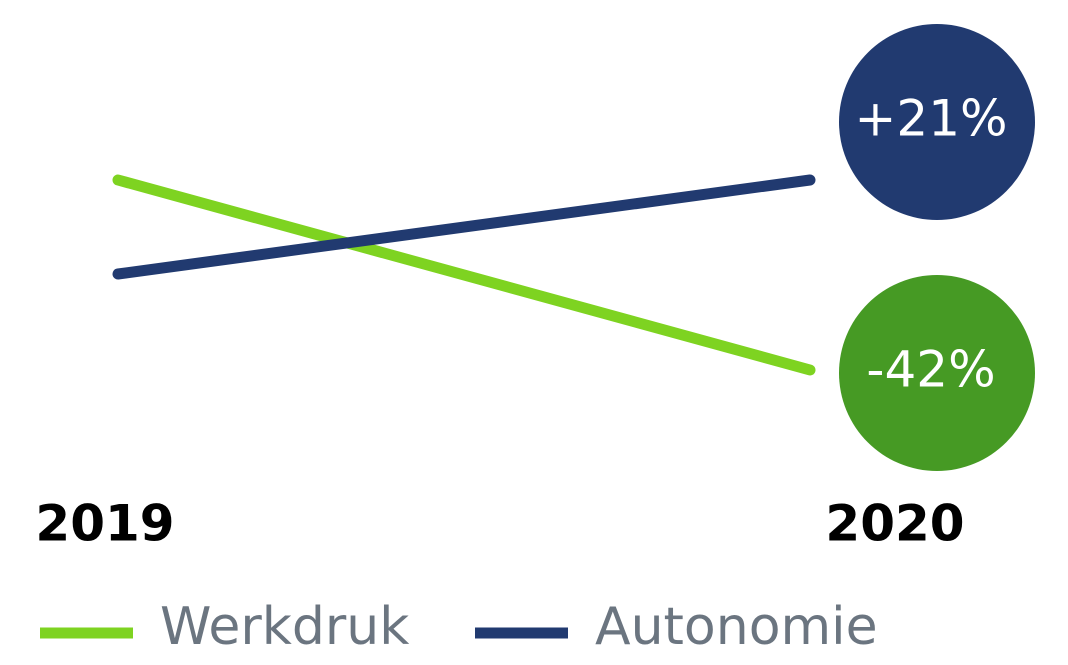 The image size is (1068, 665). Describe the element at coordinates (736, 627) in the screenshot. I see `legend-label: Autonomie` at that location.